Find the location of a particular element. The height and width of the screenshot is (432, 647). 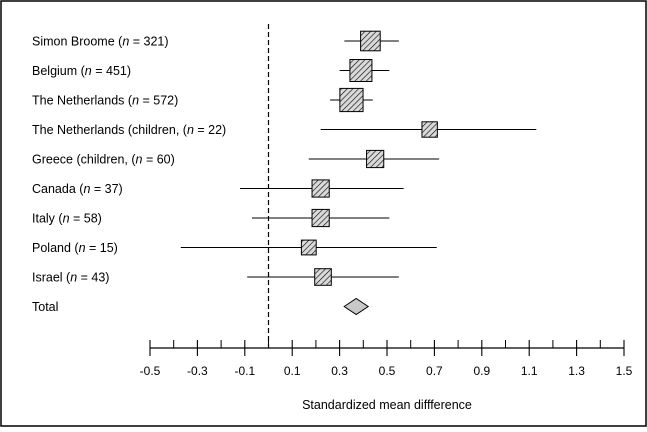

study-label: Belgium (n = 451) is located at coordinates (81, 71).